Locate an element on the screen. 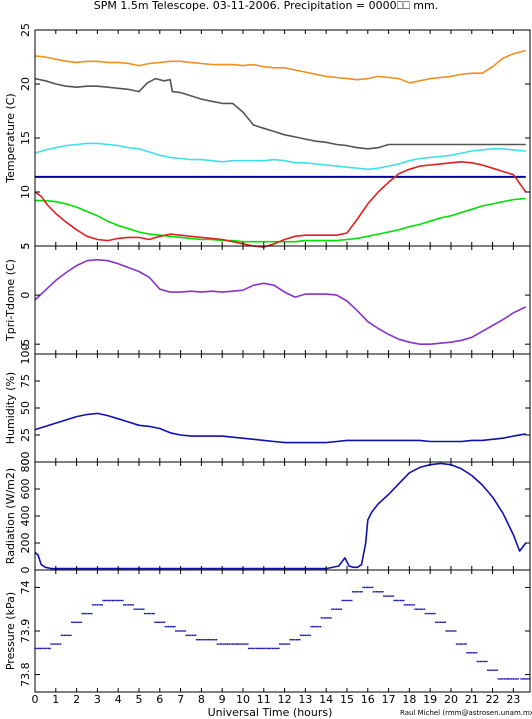 The image size is (532, 719). y-tick-label: 25 is located at coordinates (25, 435).